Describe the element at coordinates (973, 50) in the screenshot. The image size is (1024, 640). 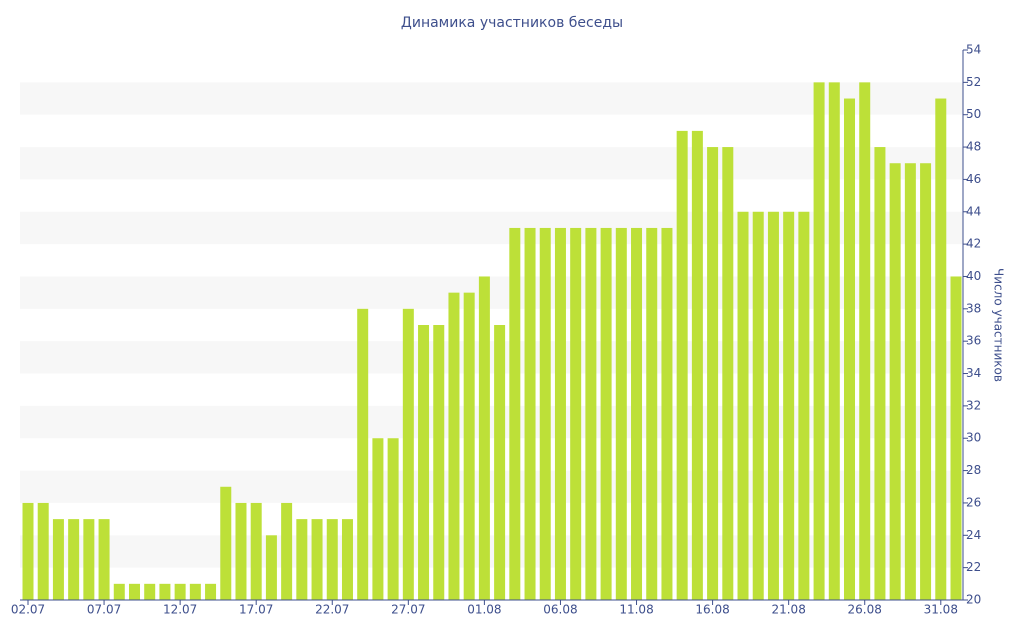
I see `y-tick-label: 54` at that location.